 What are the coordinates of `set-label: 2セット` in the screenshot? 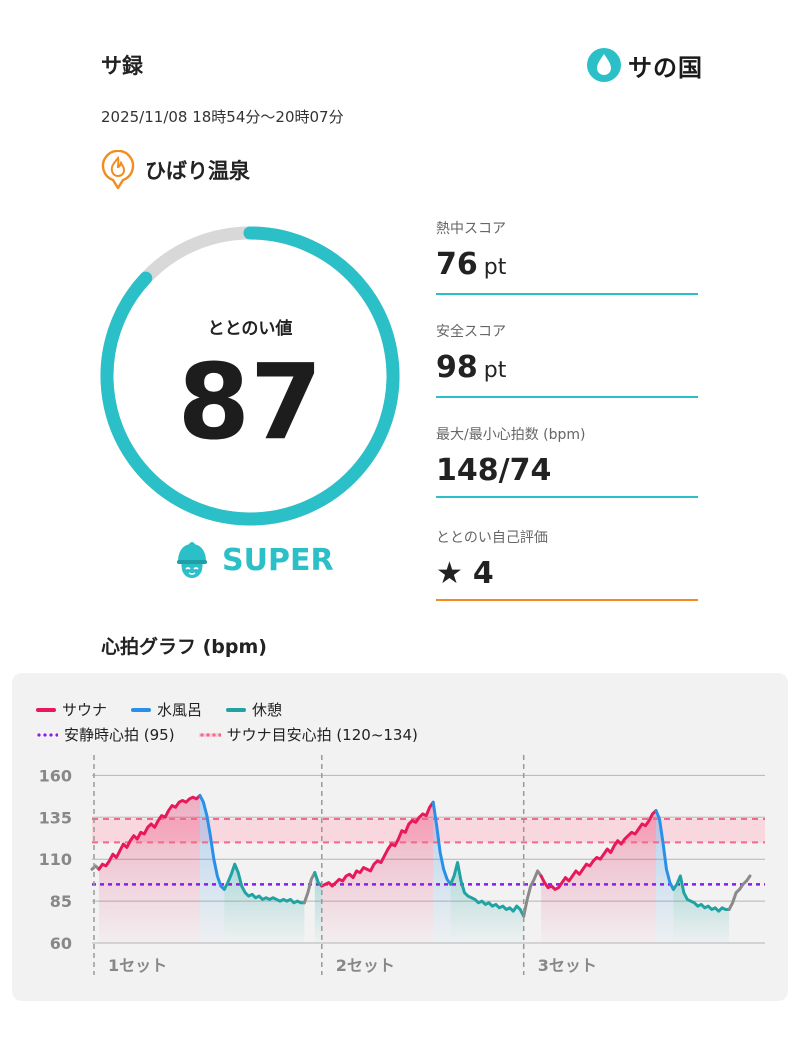 It's located at (365, 965).